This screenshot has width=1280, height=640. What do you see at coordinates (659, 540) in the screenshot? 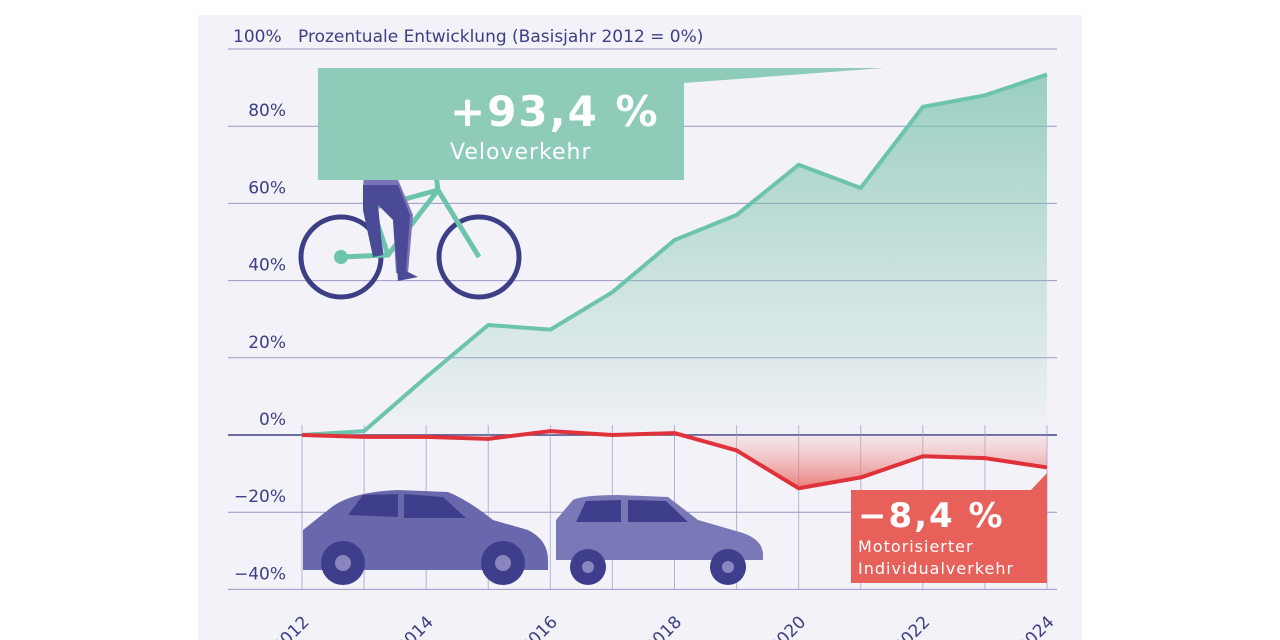
I see `hatchback-car-illustration` at bounding box center [659, 540].